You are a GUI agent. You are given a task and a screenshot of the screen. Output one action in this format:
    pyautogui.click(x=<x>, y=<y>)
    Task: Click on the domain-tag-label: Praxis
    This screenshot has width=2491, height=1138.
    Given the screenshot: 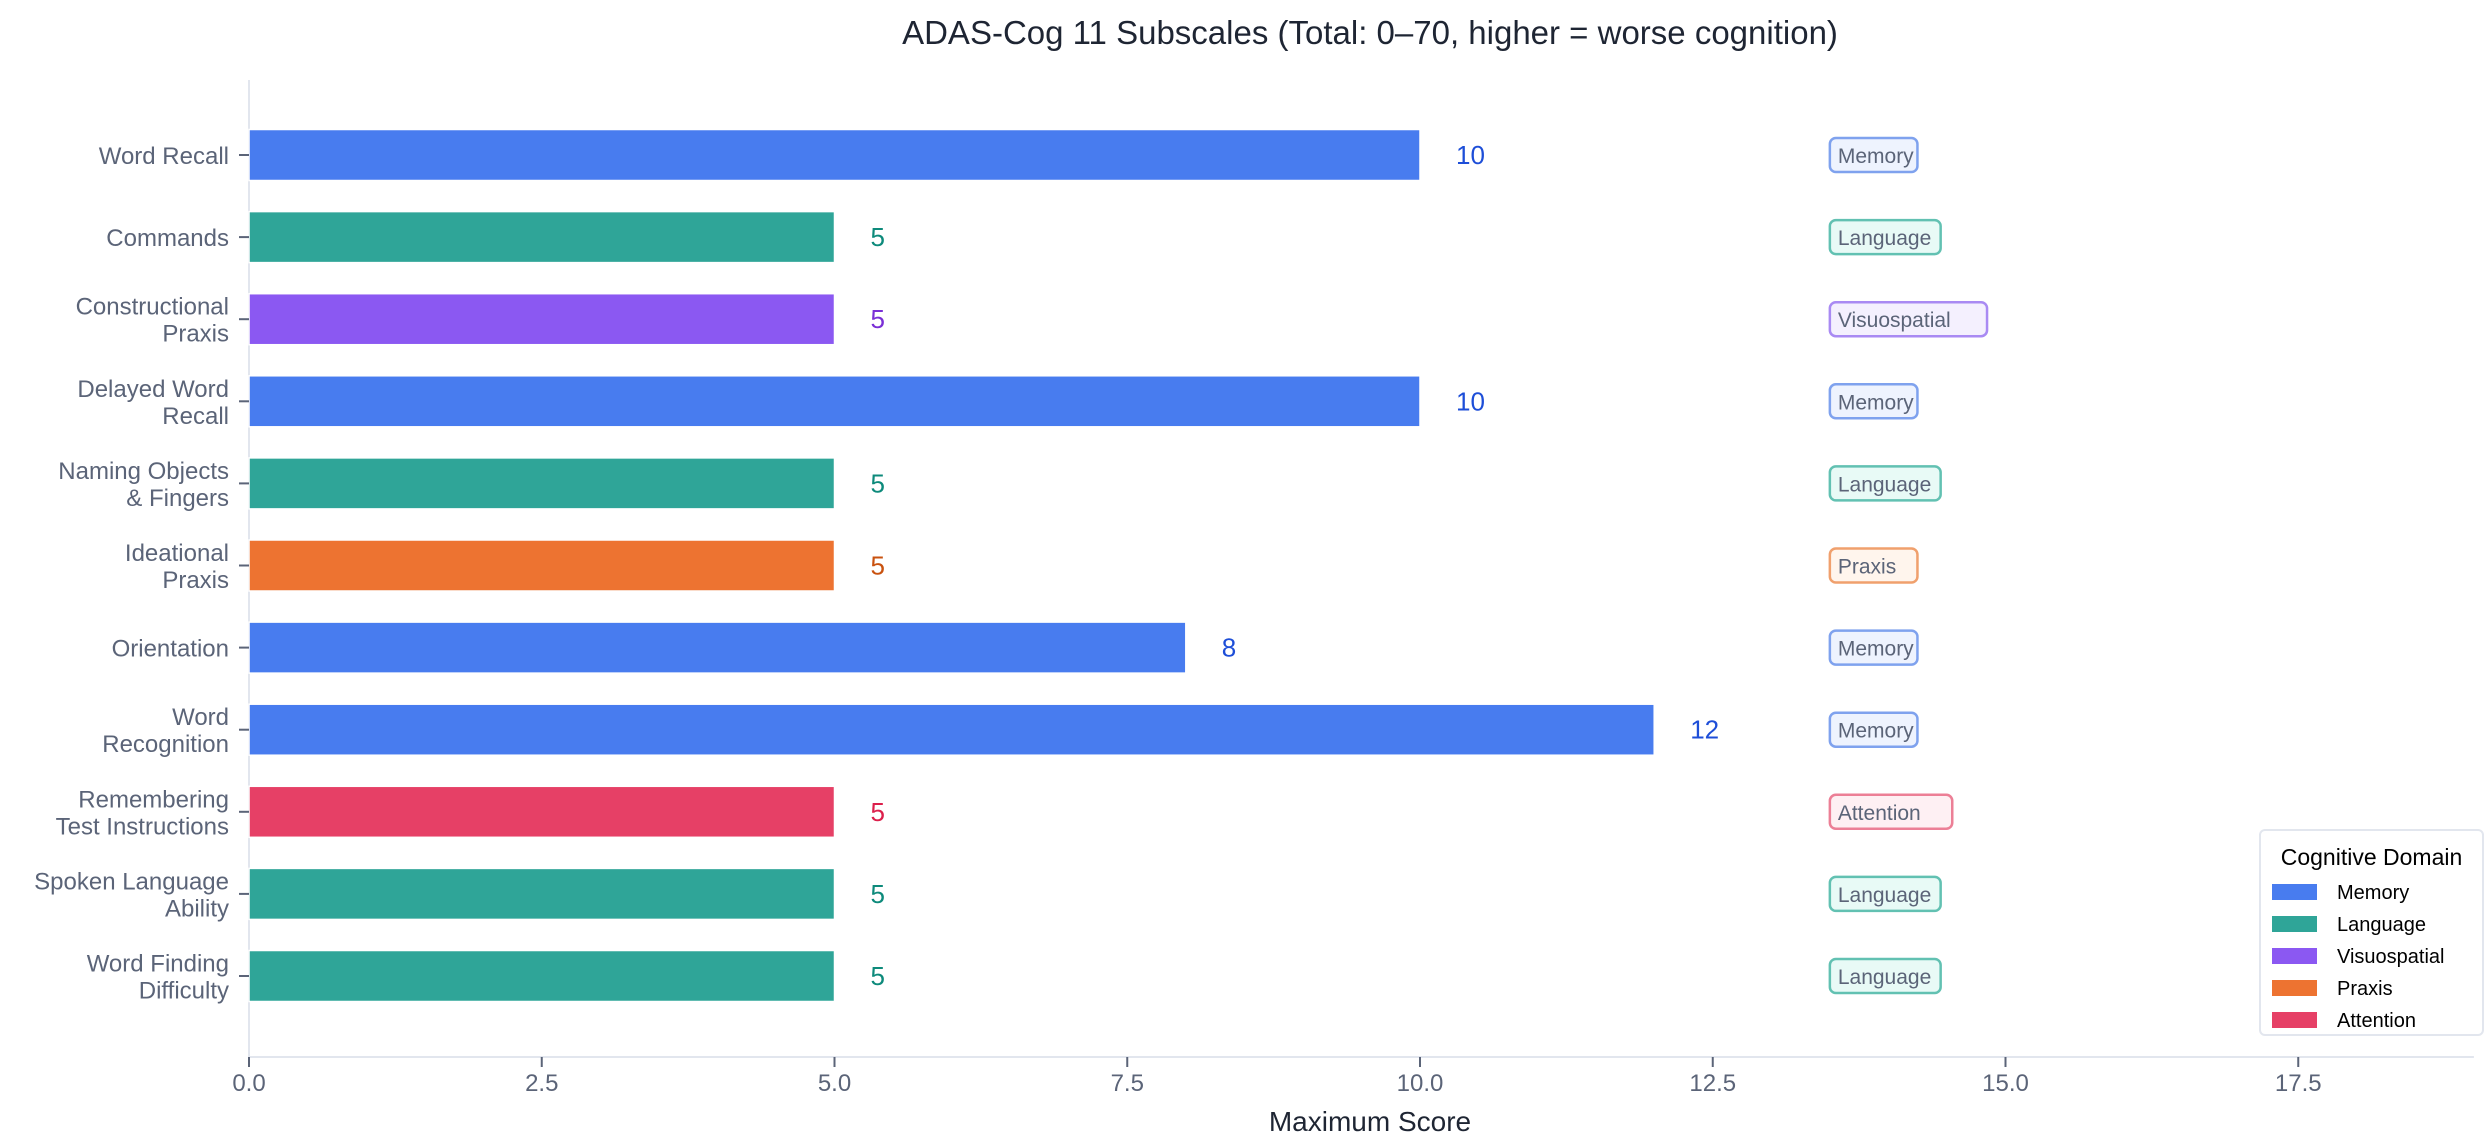 What is the action you would take?
    pyautogui.click(x=1867, y=567)
    